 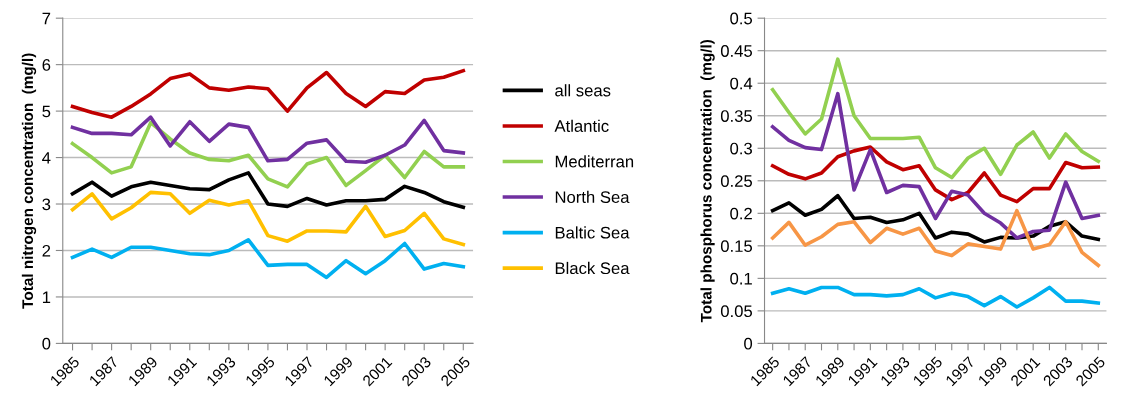 I want to click on legend-label: Mediterran, so click(x=594, y=161).